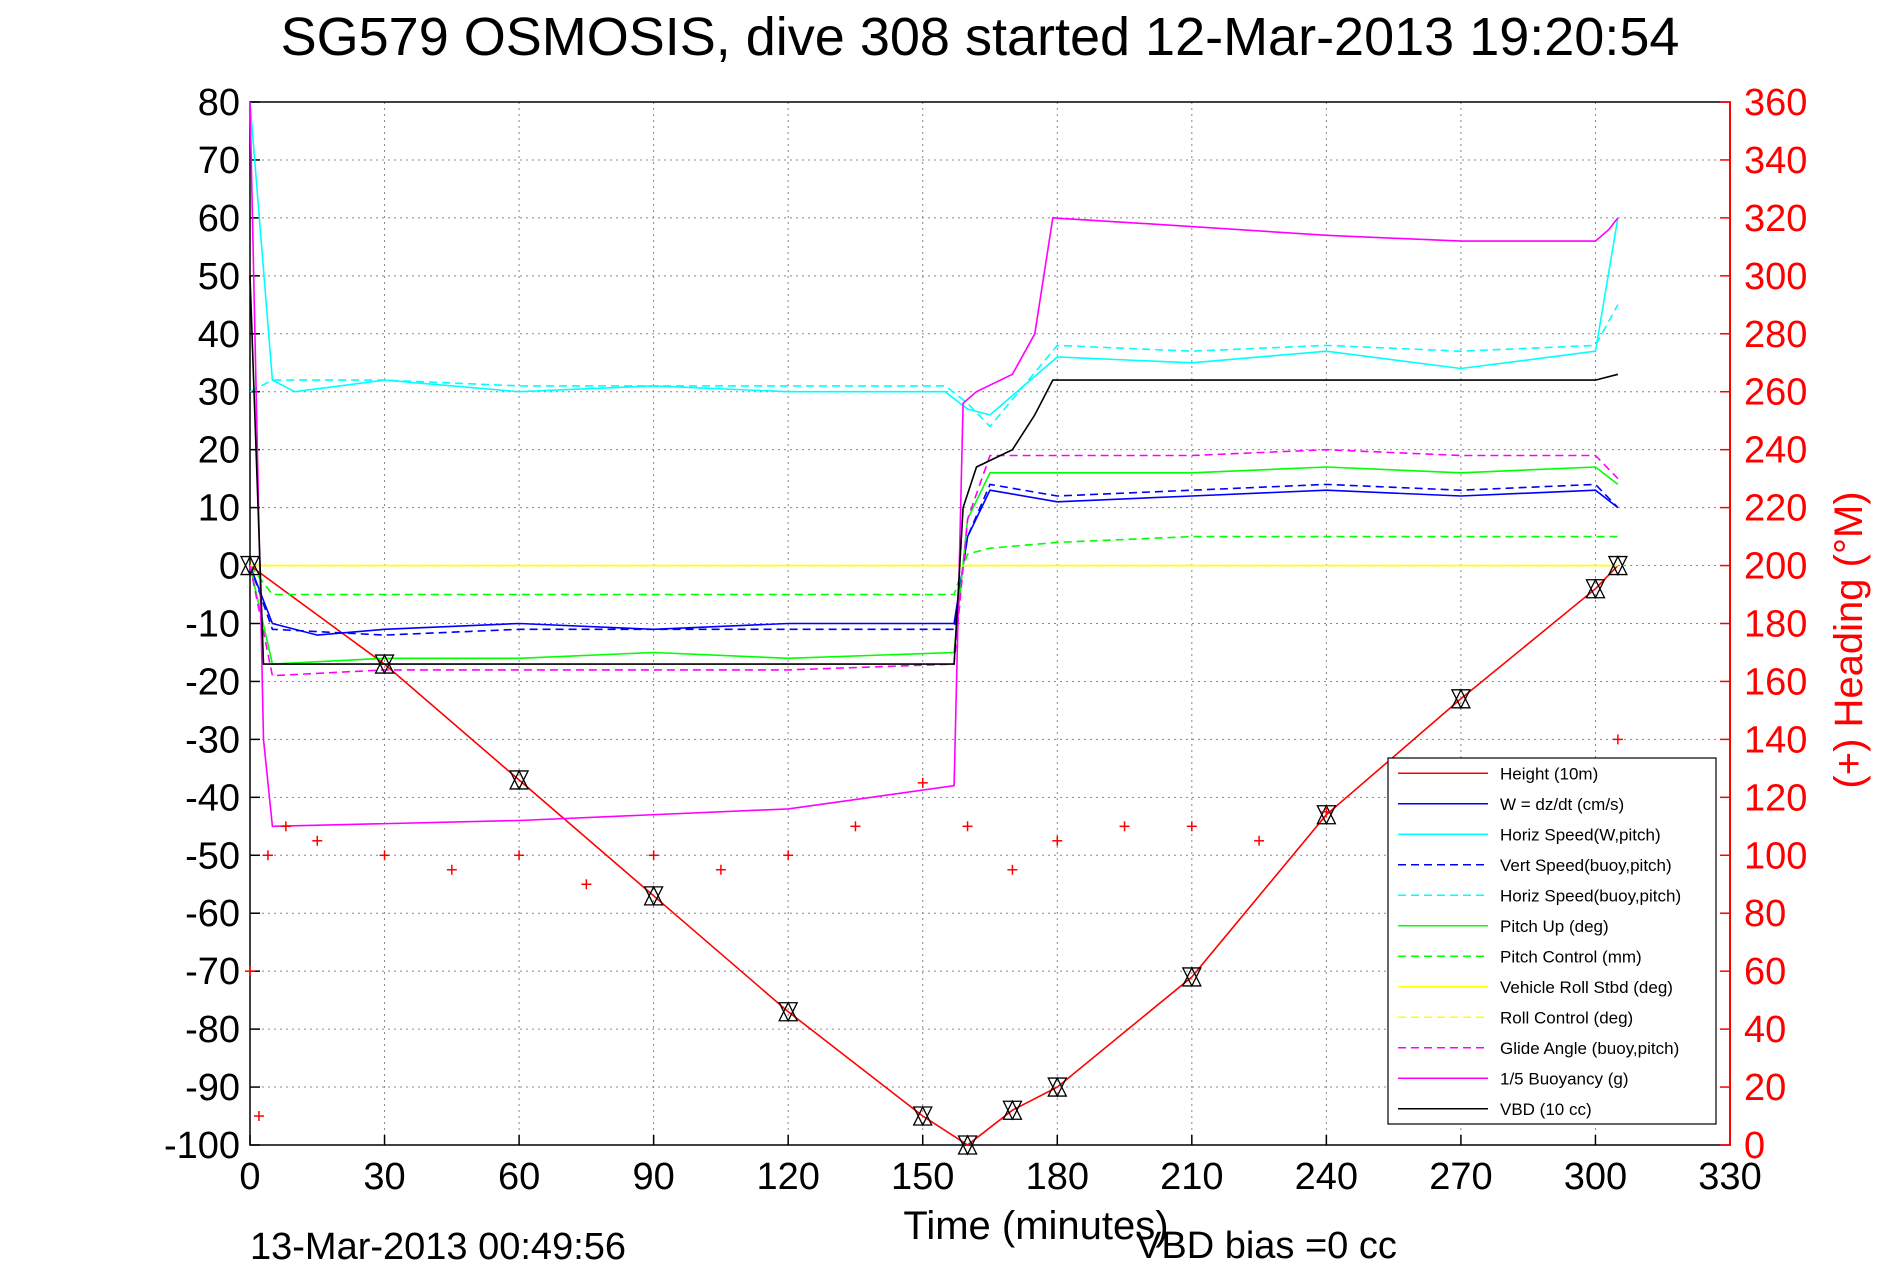  What do you see at coordinates (1035, 1226) in the screenshot?
I see `x-axis-label: Time (minutes)` at bounding box center [1035, 1226].